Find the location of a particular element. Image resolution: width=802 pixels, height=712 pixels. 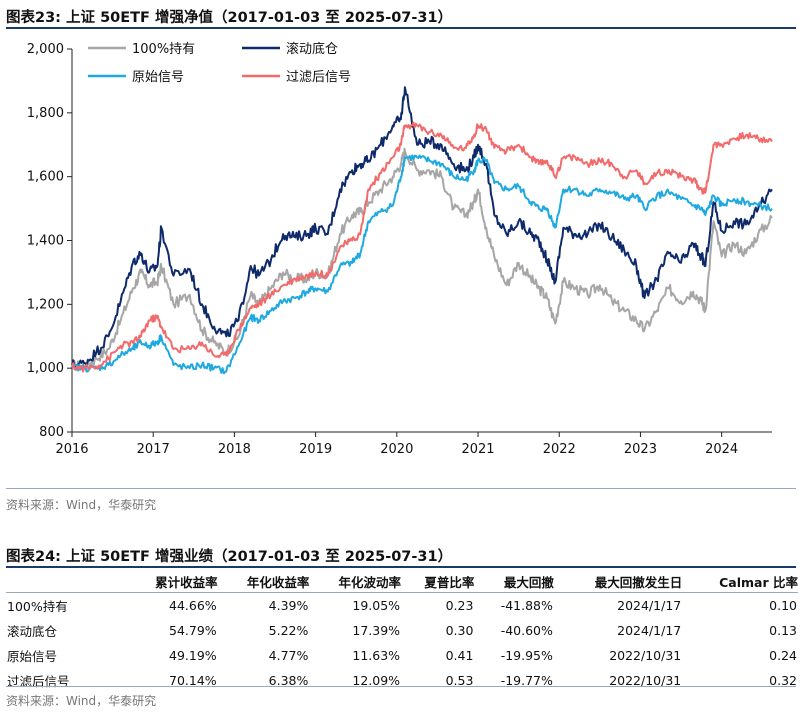

table-cell: 4.77% is located at coordinates (288, 655).